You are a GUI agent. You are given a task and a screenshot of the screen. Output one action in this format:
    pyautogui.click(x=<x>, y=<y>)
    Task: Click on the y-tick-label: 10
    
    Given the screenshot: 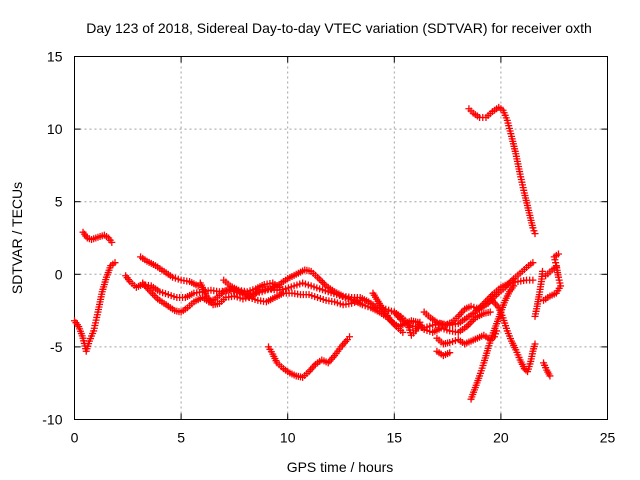 What is the action you would take?
    pyautogui.click(x=55, y=129)
    